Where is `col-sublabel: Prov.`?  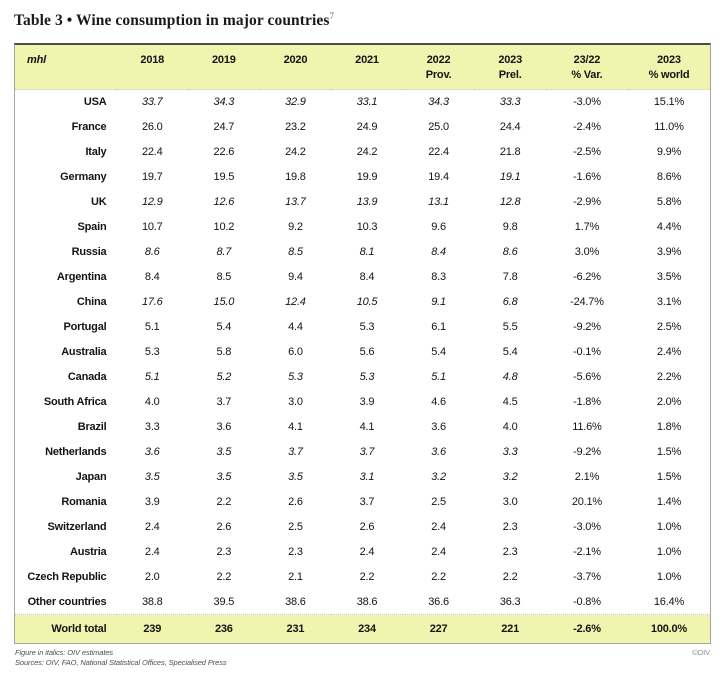 col-sublabel: Prov. is located at coordinates (438, 75).